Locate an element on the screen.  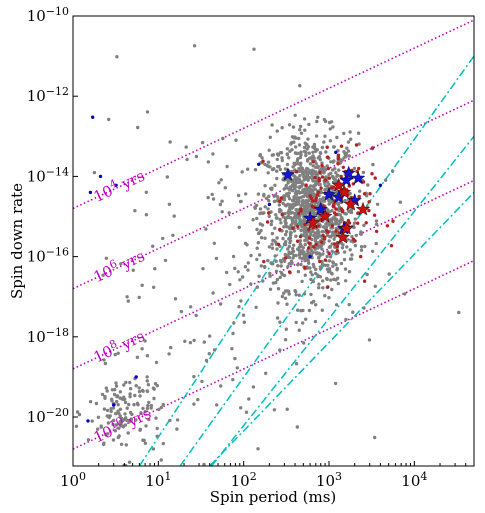
y-tick-label: 10−14 is located at coordinates (48, 175).